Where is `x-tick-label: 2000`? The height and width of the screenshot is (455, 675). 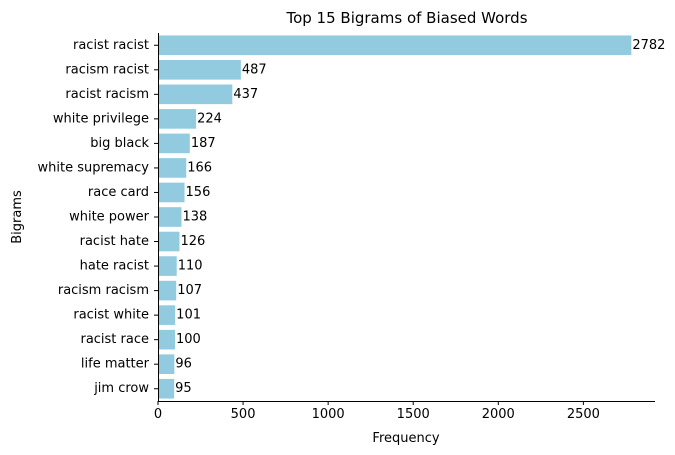 x-tick-label: 2000 is located at coordinates (498, 414).